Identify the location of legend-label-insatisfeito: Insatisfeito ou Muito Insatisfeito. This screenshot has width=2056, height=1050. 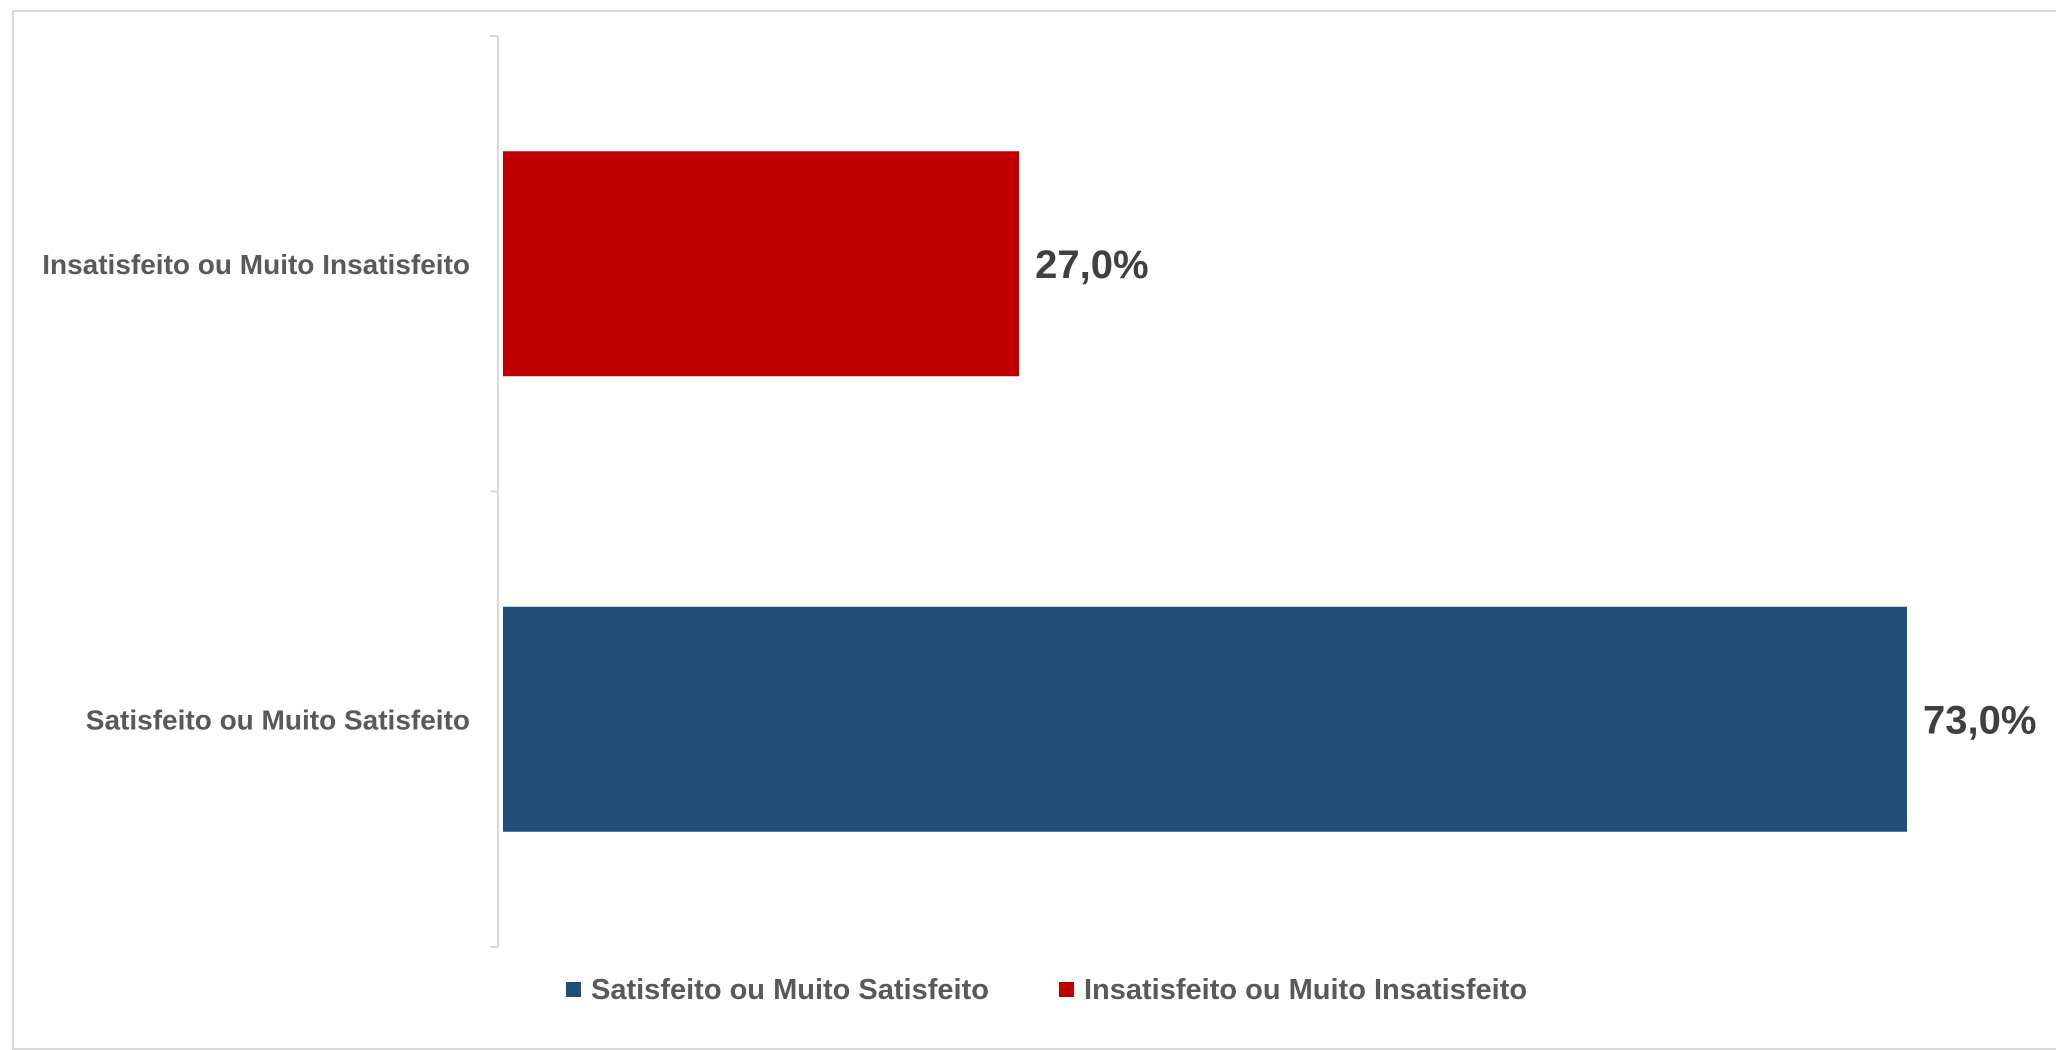
(1305, 990).